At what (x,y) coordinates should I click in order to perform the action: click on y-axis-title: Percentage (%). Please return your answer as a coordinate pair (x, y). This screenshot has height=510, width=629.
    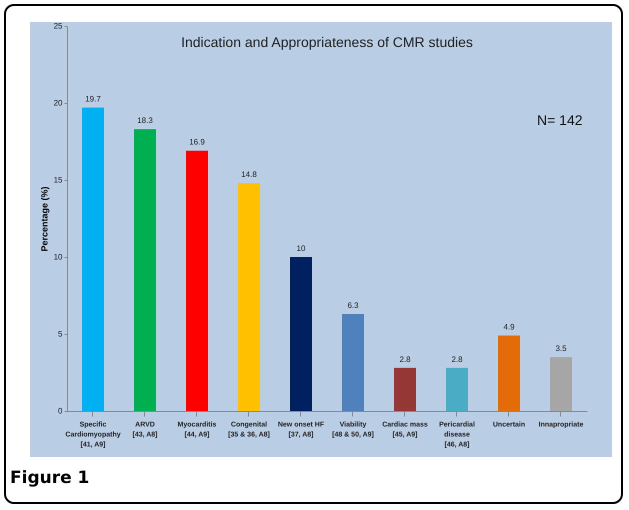
    Looking at the image, I should click on (45, 219).